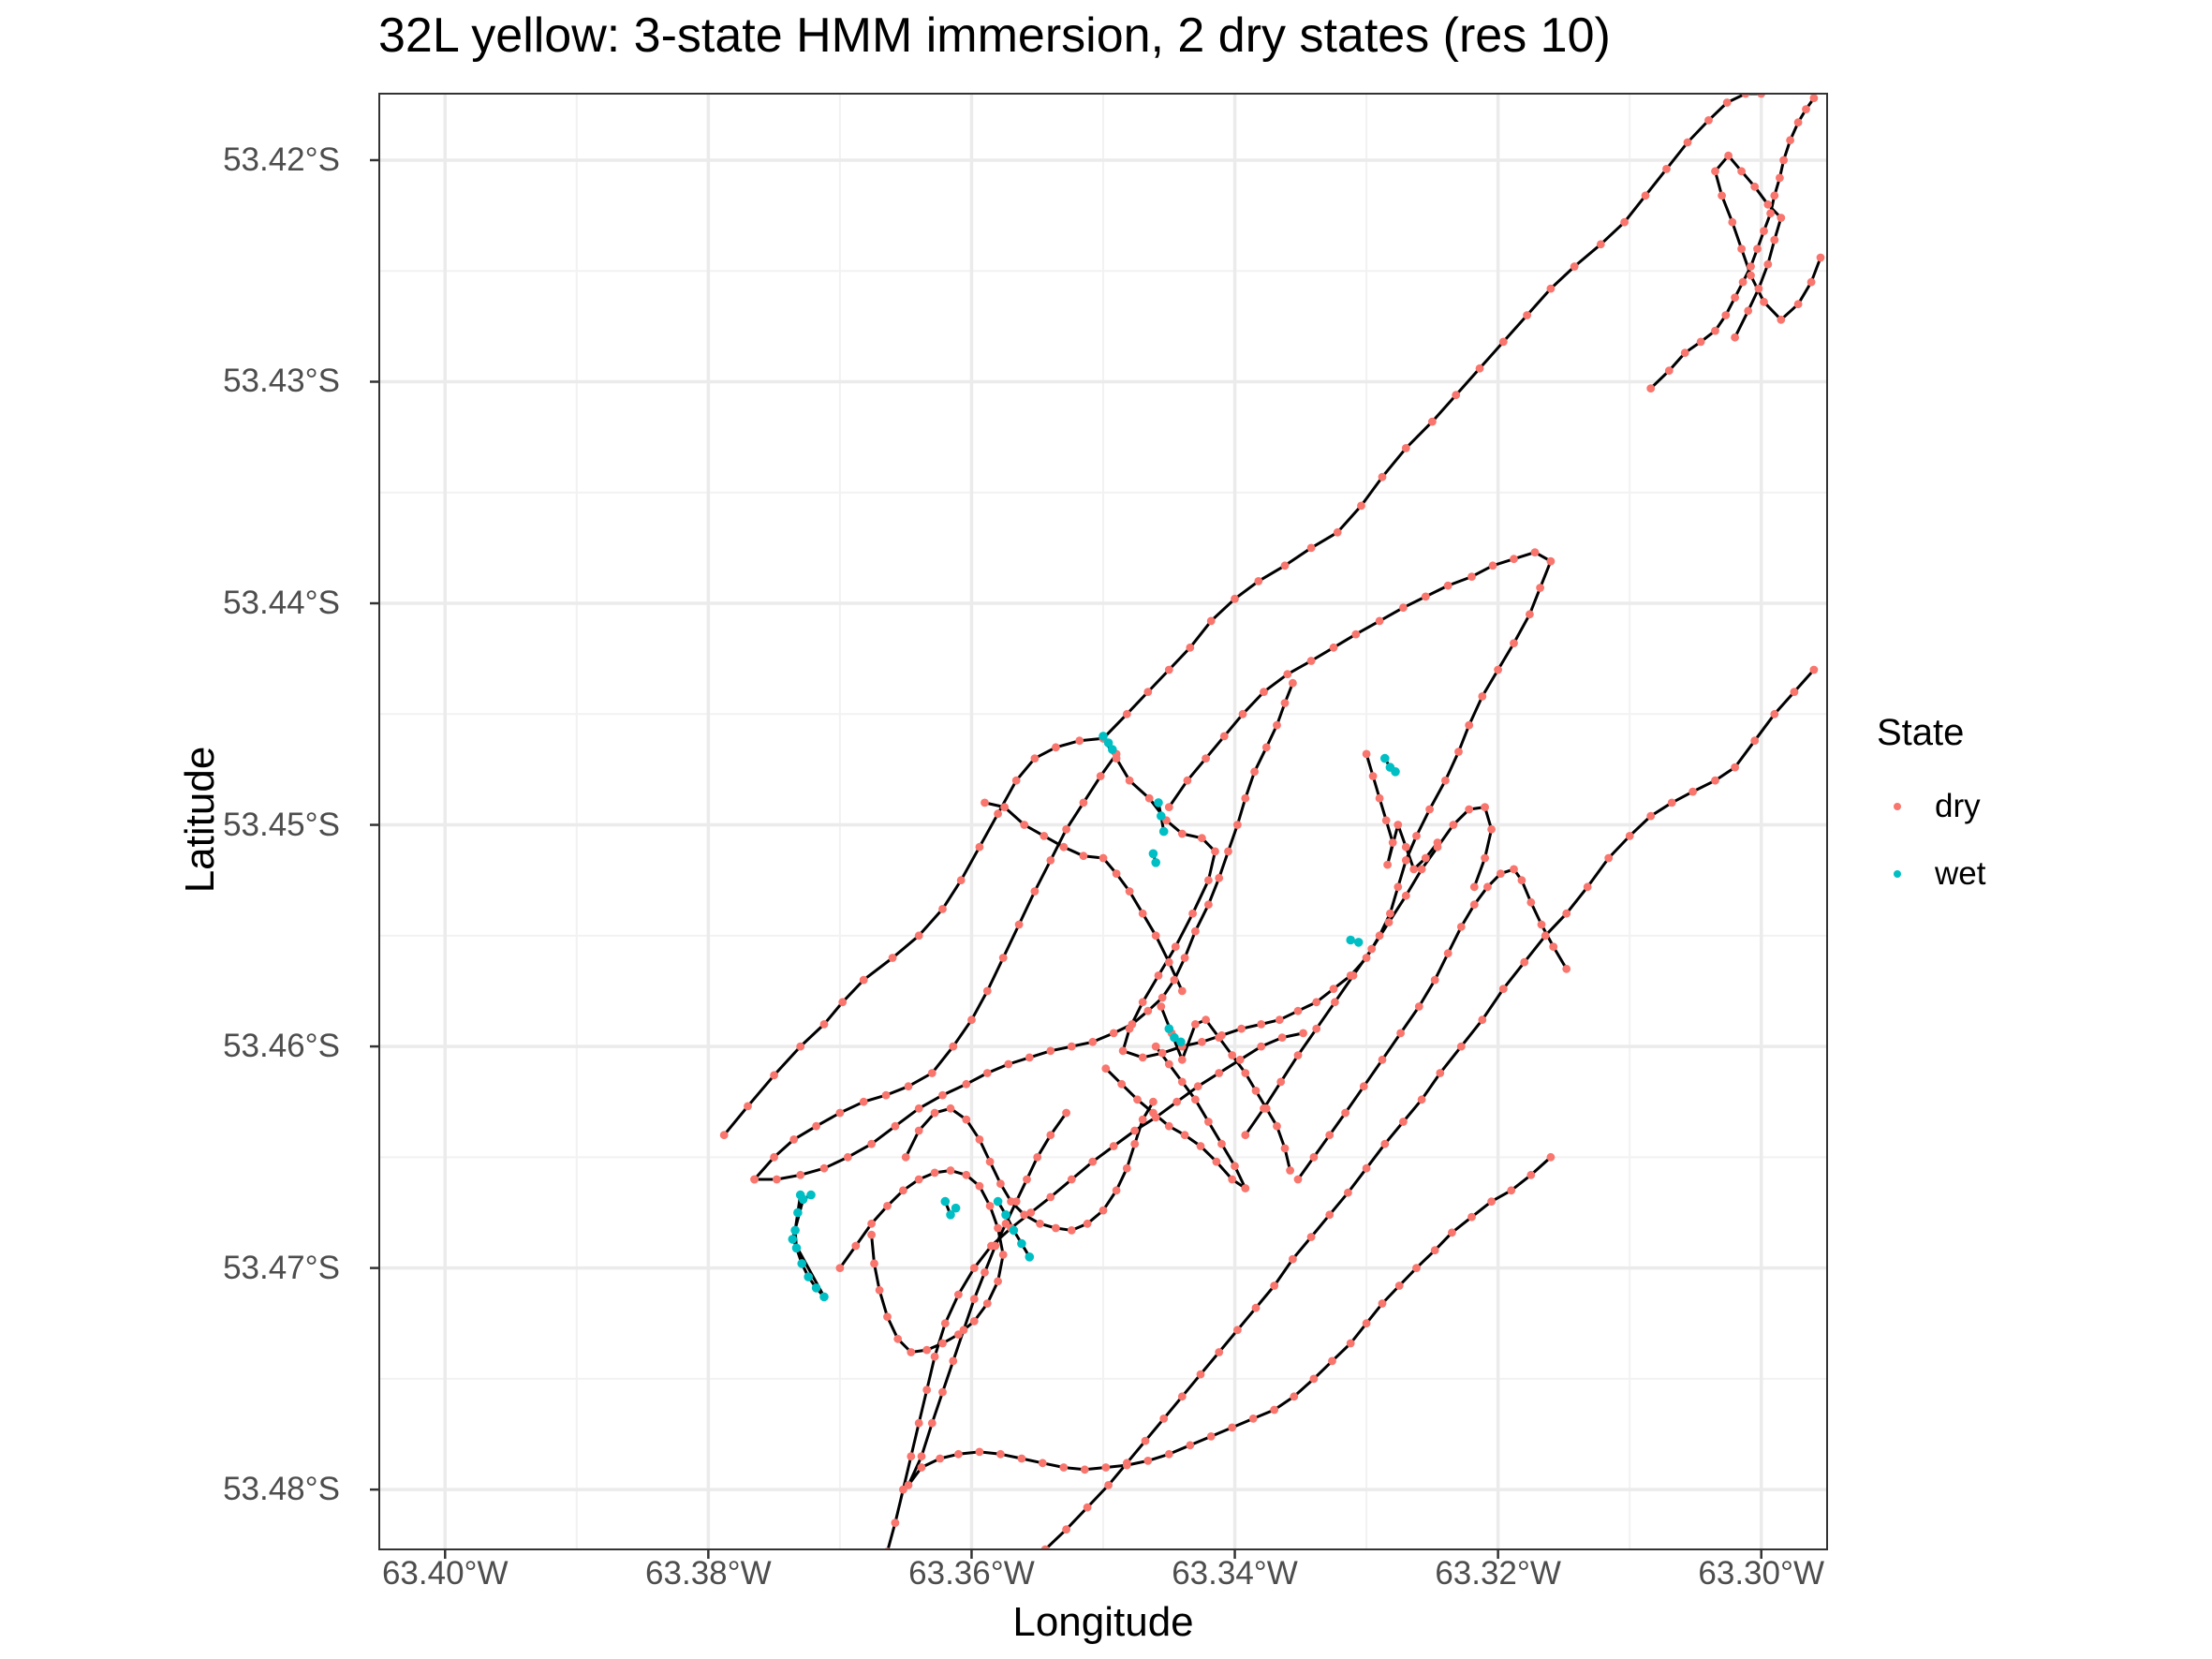 The height and width of the screenshot is (1659, 2212). What do you see at coordinates (936, 967) in the screenshot?
I see `track-path-segment` at bounding box center [936, 967].